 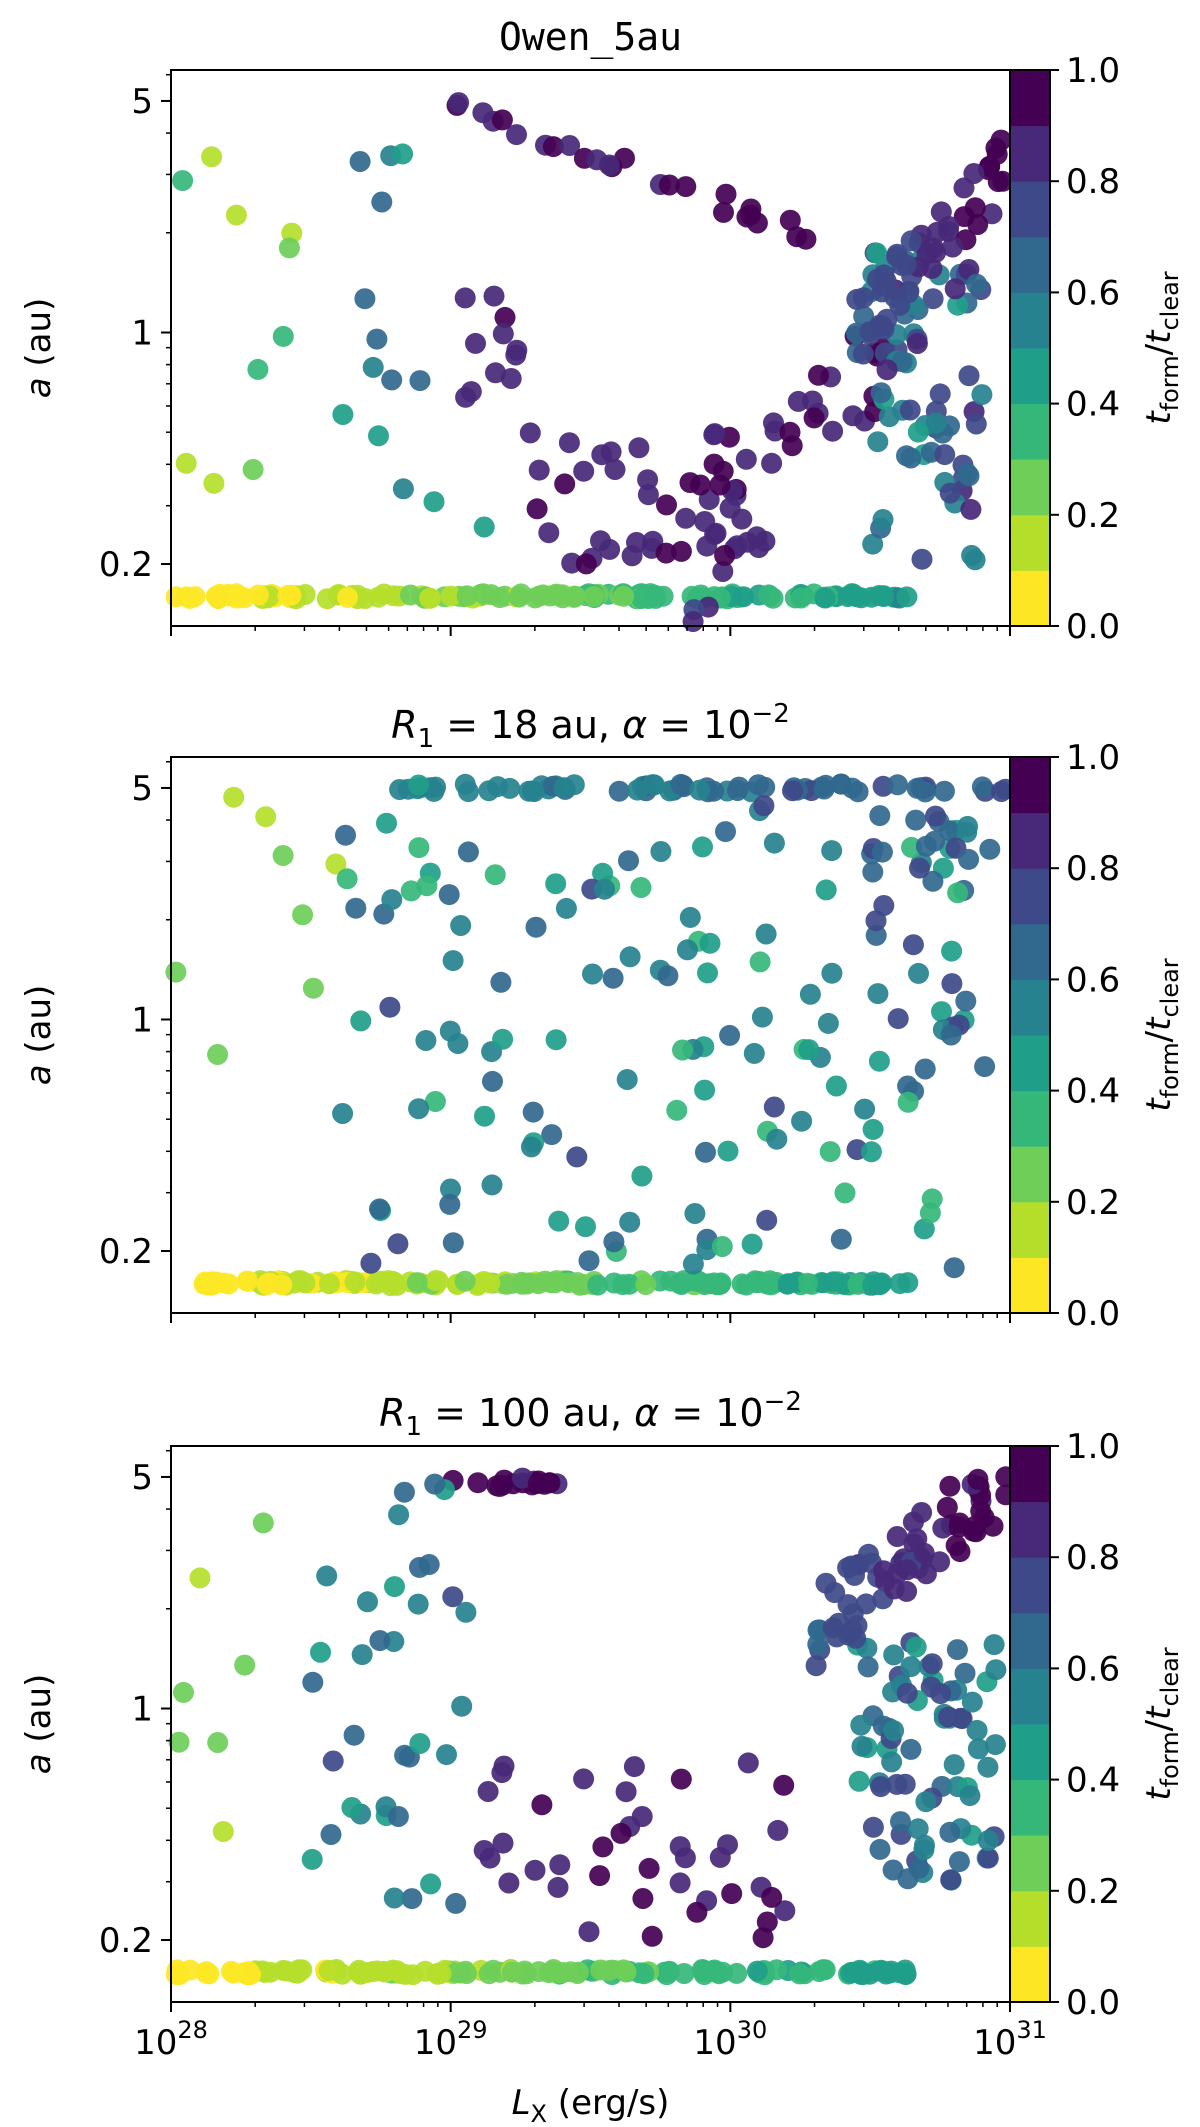 What do you see at coordinates (1161, 1034) in the screenshot?
I see `colorbar-label: tform/tclear` at bounding box center [1161, 1034].